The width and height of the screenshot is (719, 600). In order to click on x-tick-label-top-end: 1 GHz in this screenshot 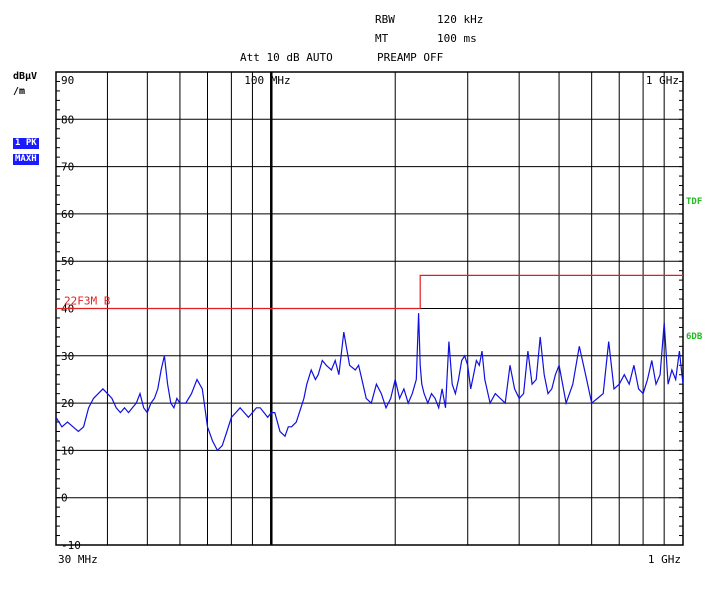, I will do `click(662, 80)`.